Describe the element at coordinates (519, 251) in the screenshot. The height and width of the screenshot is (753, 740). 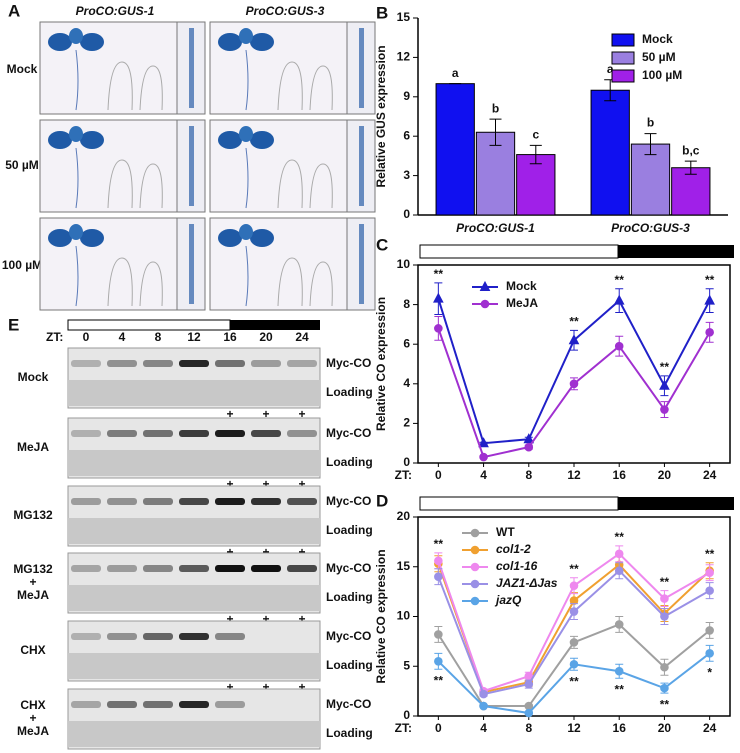
I see `light-period` at that location.